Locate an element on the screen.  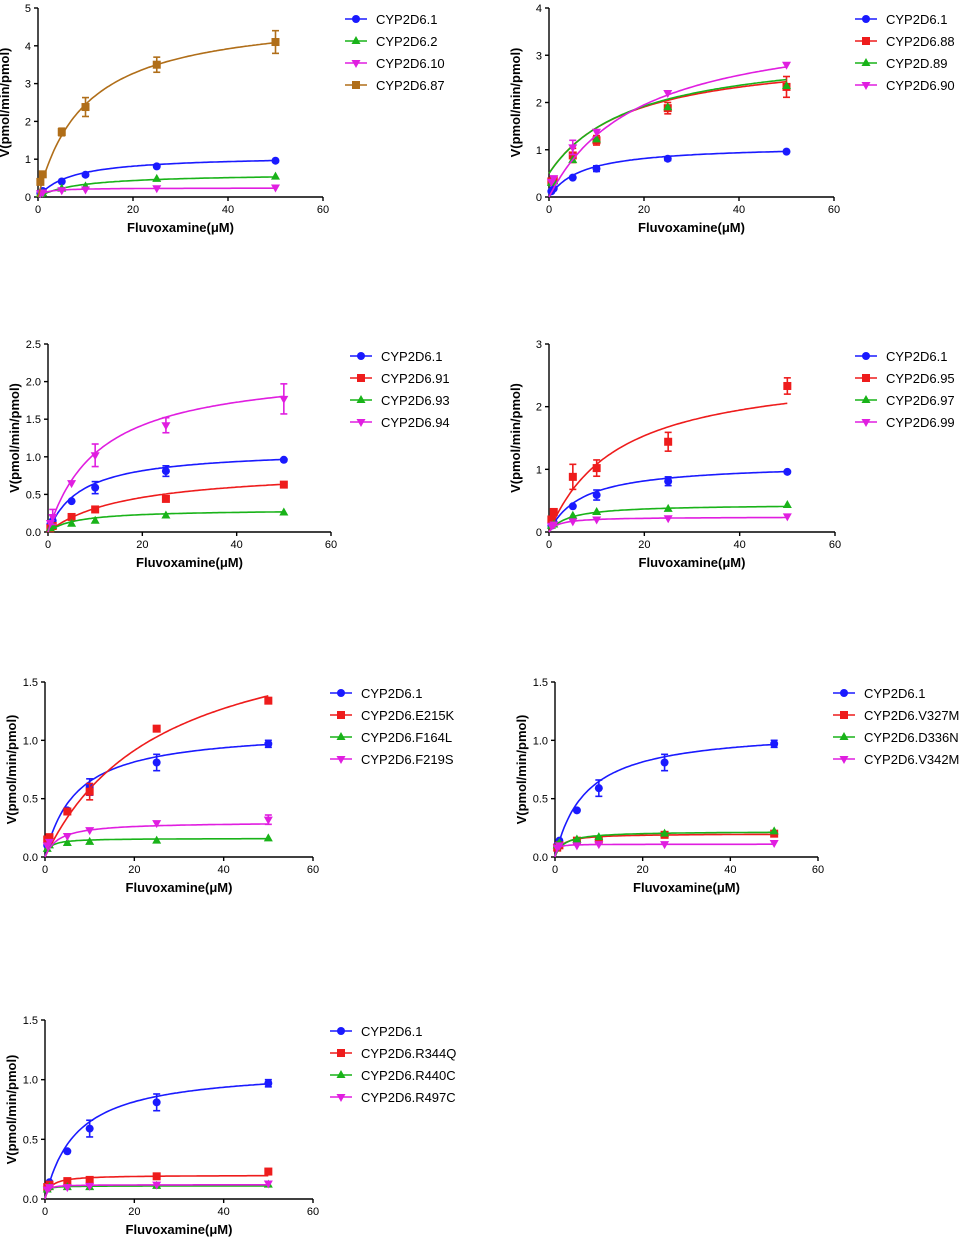
legend-label: CYP2D6.D336N is located at coordinates (911, 737).